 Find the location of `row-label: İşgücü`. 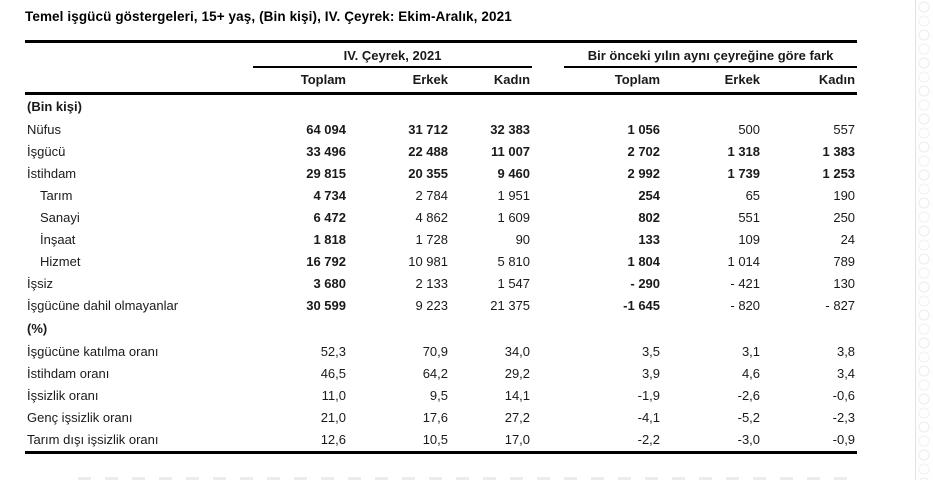

row-label: İşgücü is located at coordinates (46, 151).